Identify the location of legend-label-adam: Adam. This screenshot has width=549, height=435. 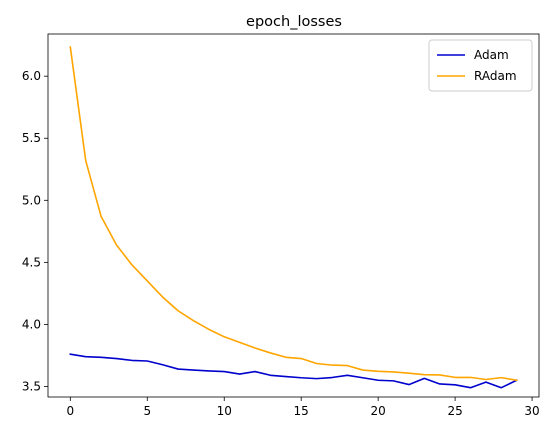
(491, 55).